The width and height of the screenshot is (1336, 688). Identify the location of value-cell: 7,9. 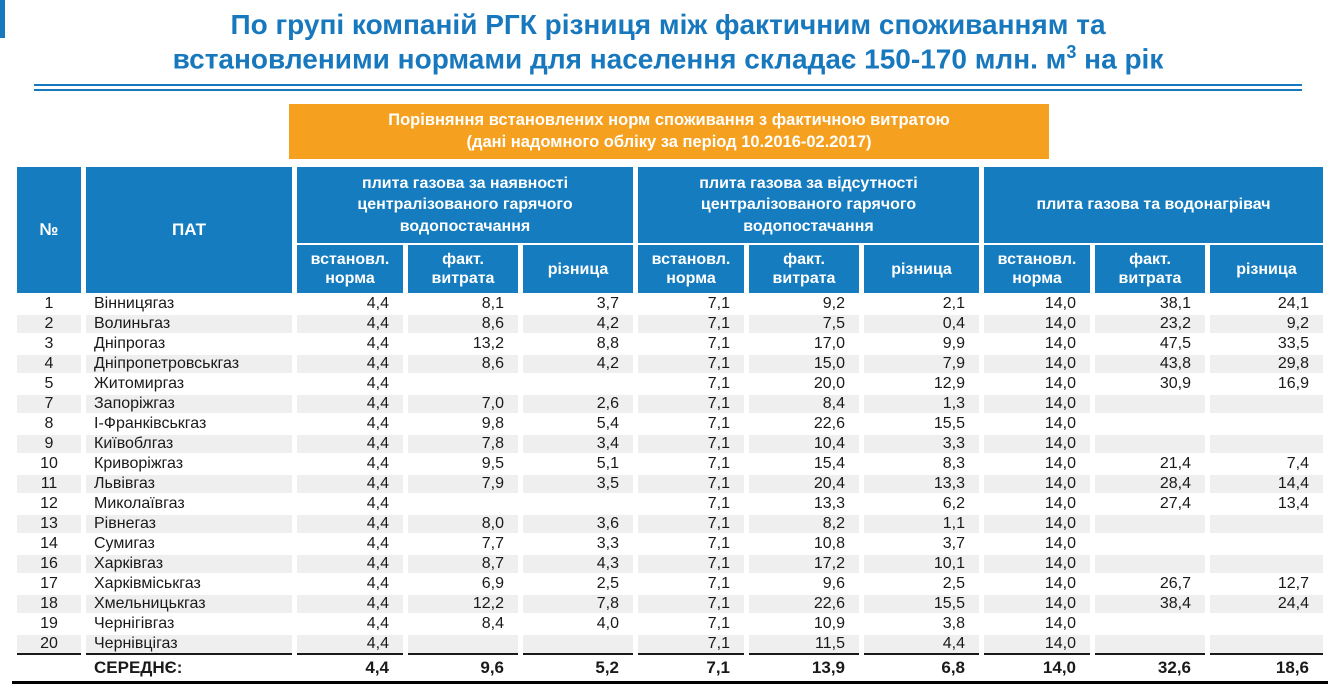
(921, 364).